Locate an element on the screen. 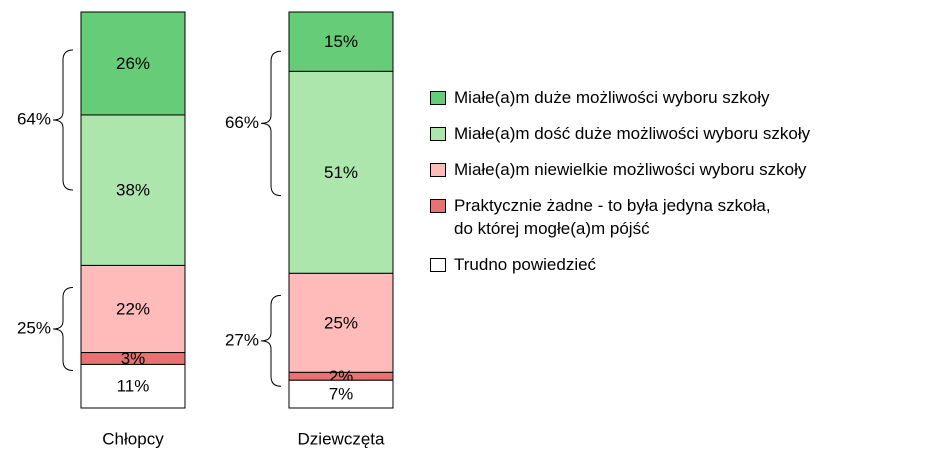 This screenshot has height=449, width=927. value-label: 22% is located at coordinates (133, 308).